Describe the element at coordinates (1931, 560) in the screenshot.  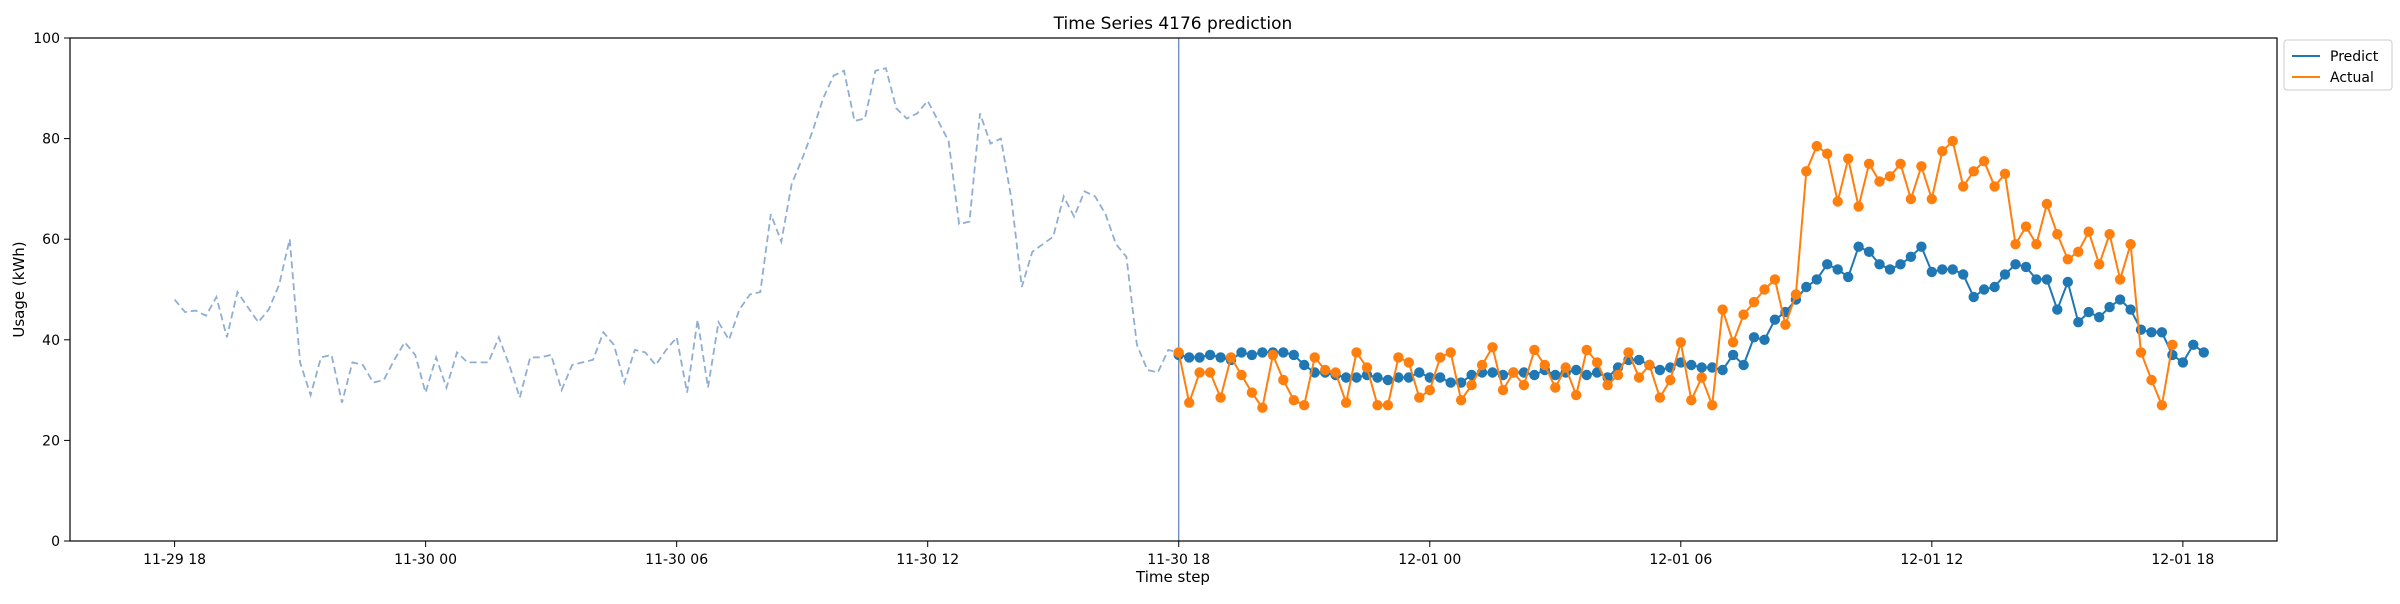
I see `x-tick-label: 12-01 12` at that location.